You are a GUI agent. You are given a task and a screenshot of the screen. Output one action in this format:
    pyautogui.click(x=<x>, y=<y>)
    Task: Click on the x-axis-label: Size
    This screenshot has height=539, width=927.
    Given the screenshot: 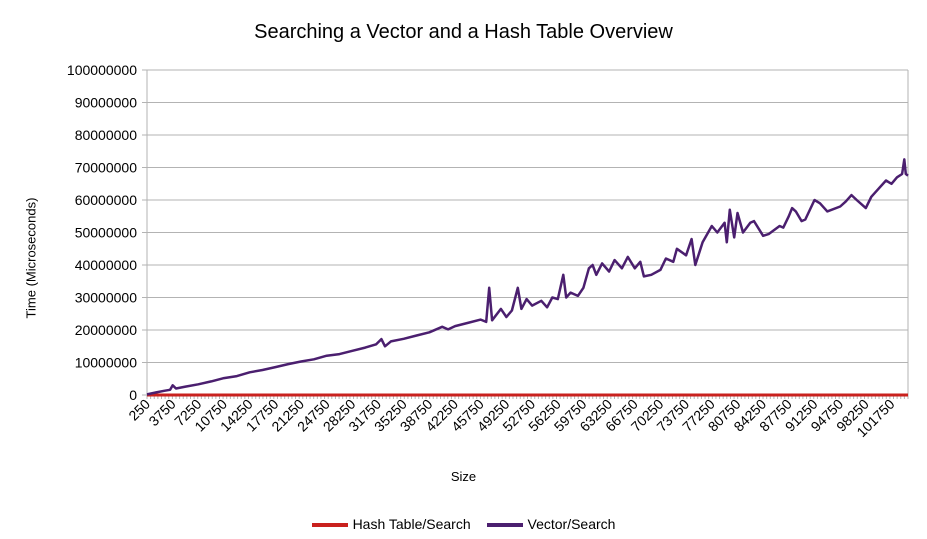 What is the action you would take?
    pyautogui.click(x=463, y=476)
    